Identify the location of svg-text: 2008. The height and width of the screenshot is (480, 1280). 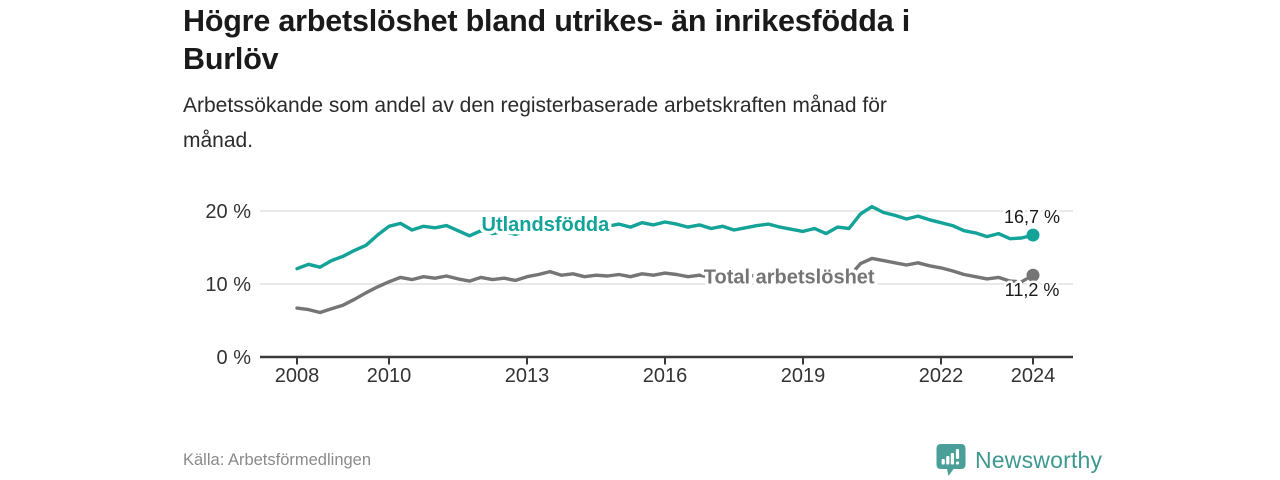
(297, 376).